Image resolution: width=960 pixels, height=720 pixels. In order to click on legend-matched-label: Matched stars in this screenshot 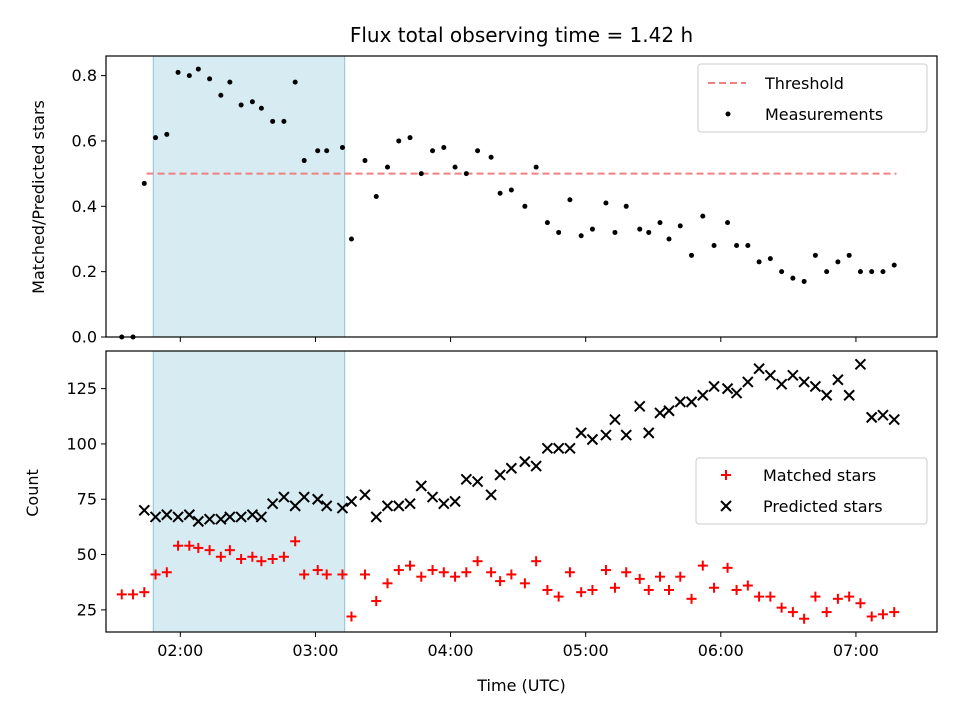, I will do `click(819, 475)`.